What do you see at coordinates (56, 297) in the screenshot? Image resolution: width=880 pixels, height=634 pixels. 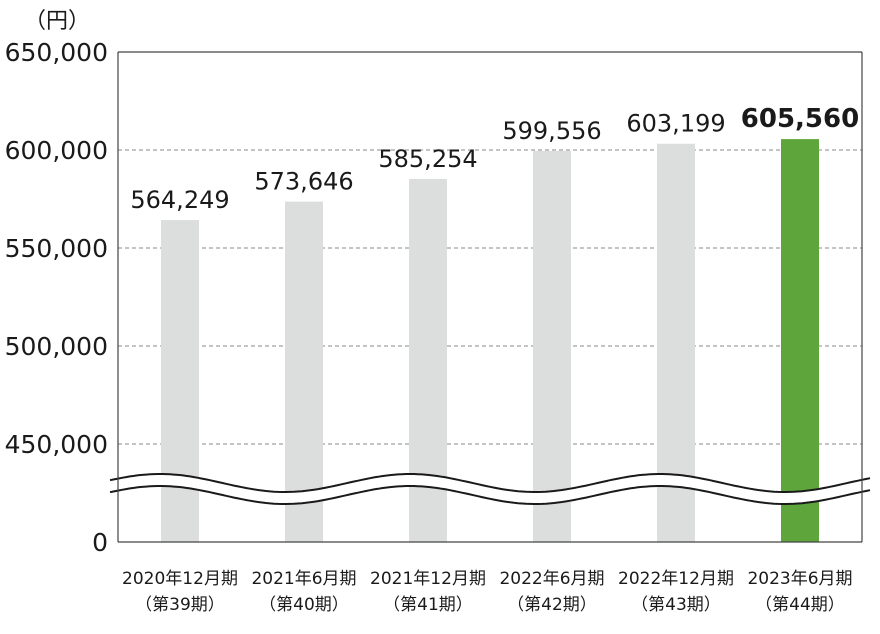 I see `y-tick-labels: 650,000 600,000 550,000 500,000 450,000 0` at bounding box center [56, 297].